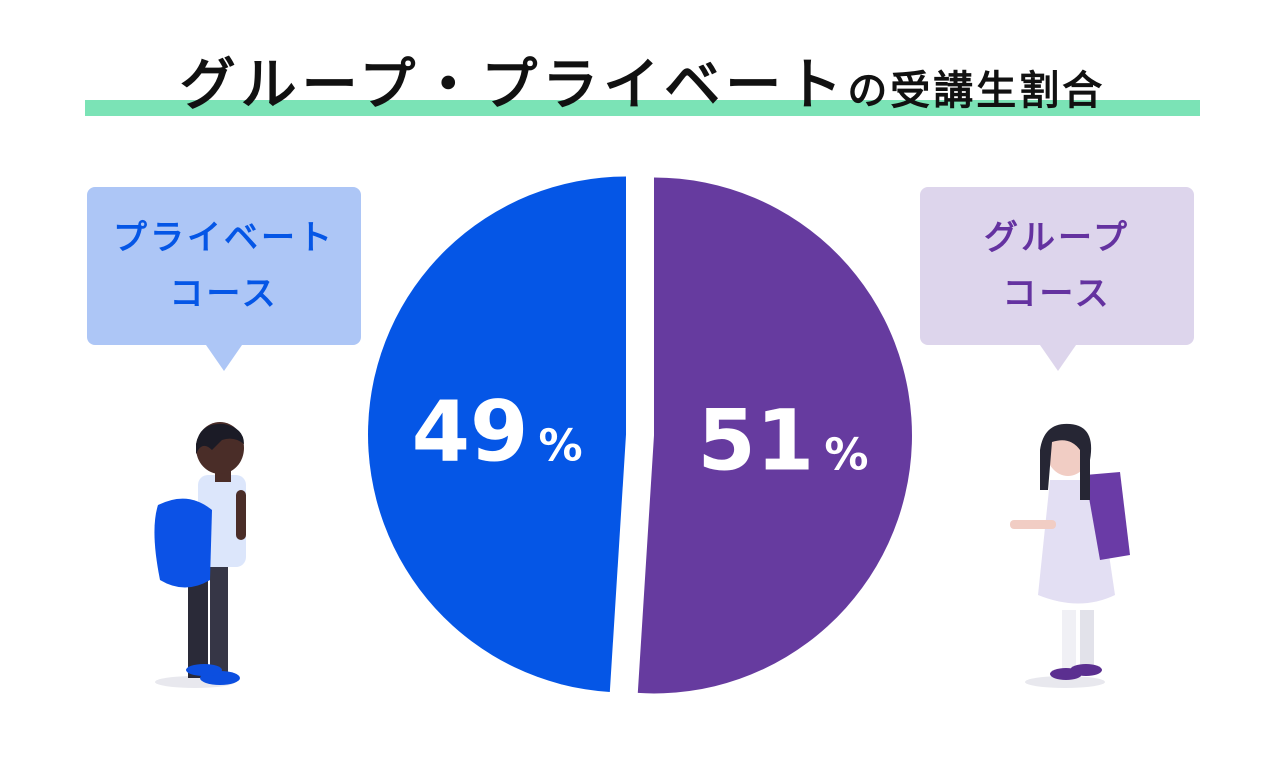 This screenshot has width=1280, height=768. Describe the element at coordinates (224, 294) in the screenshot. I see `legend-private-line2: コース` at that location.